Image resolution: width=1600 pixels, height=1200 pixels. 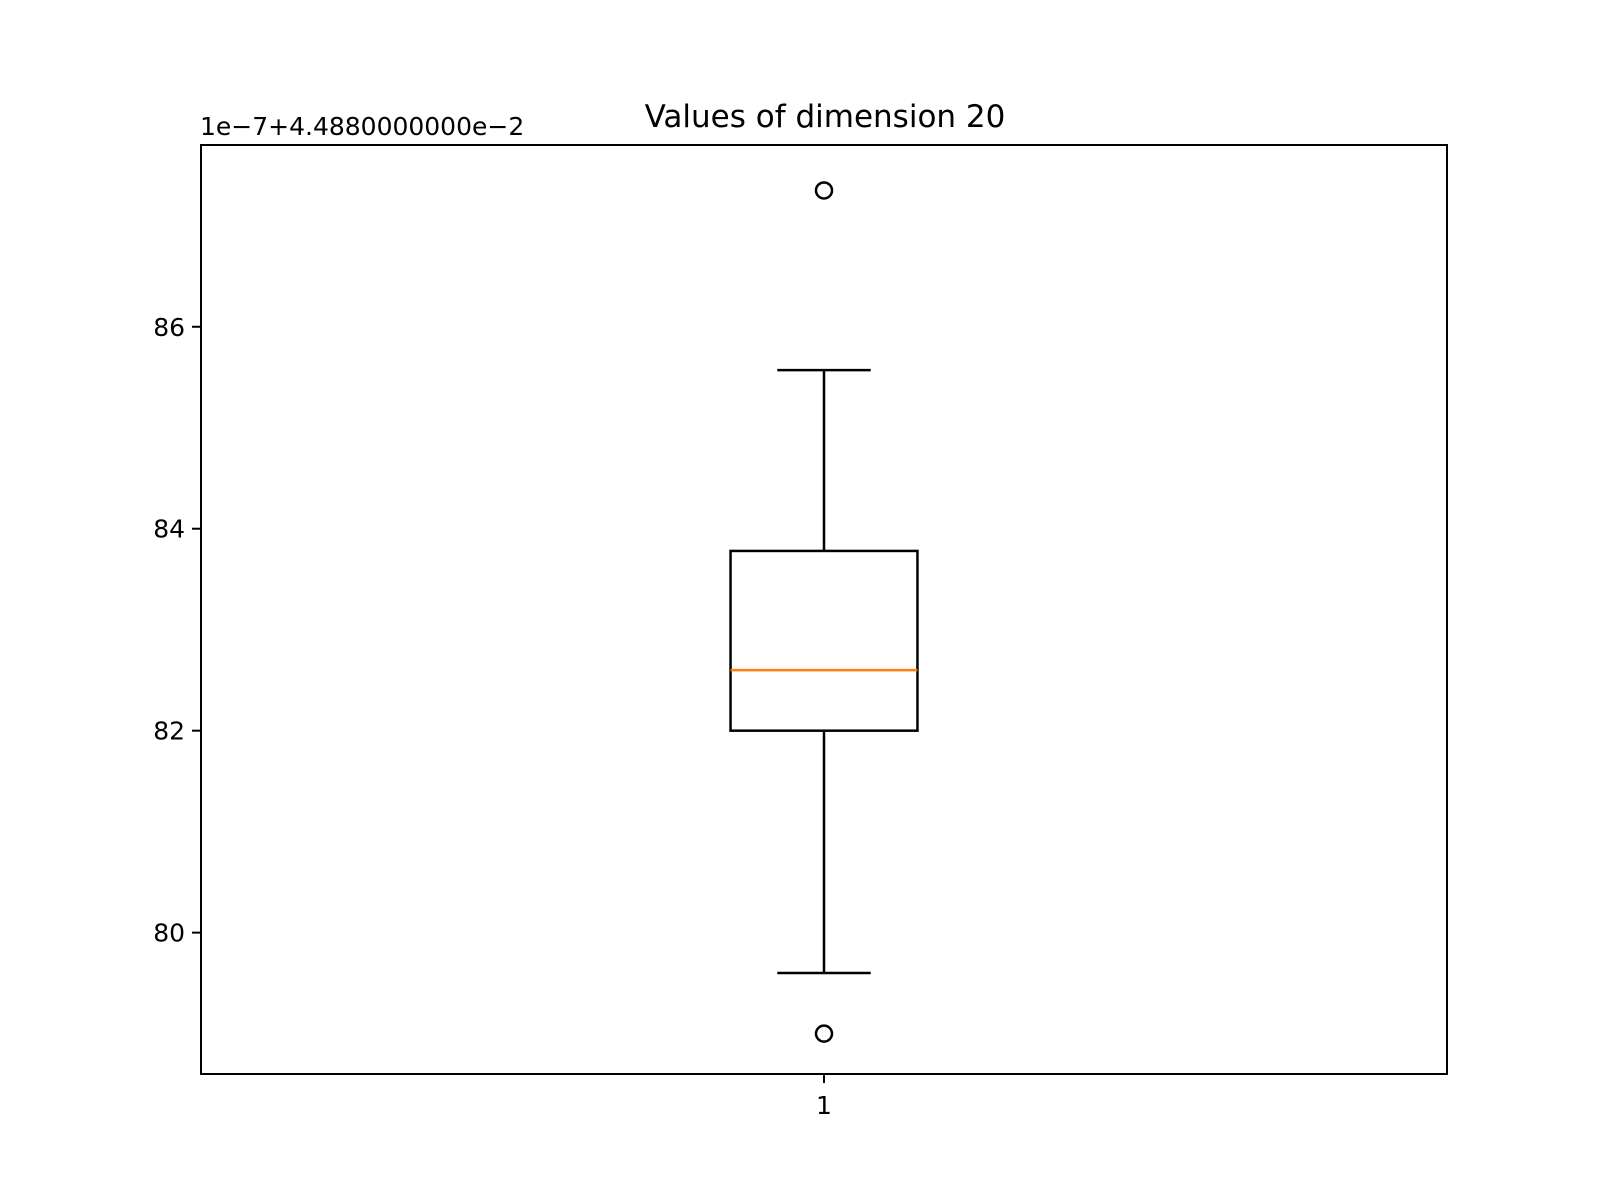 I want to click on box-group, so click(x=824, y=612).